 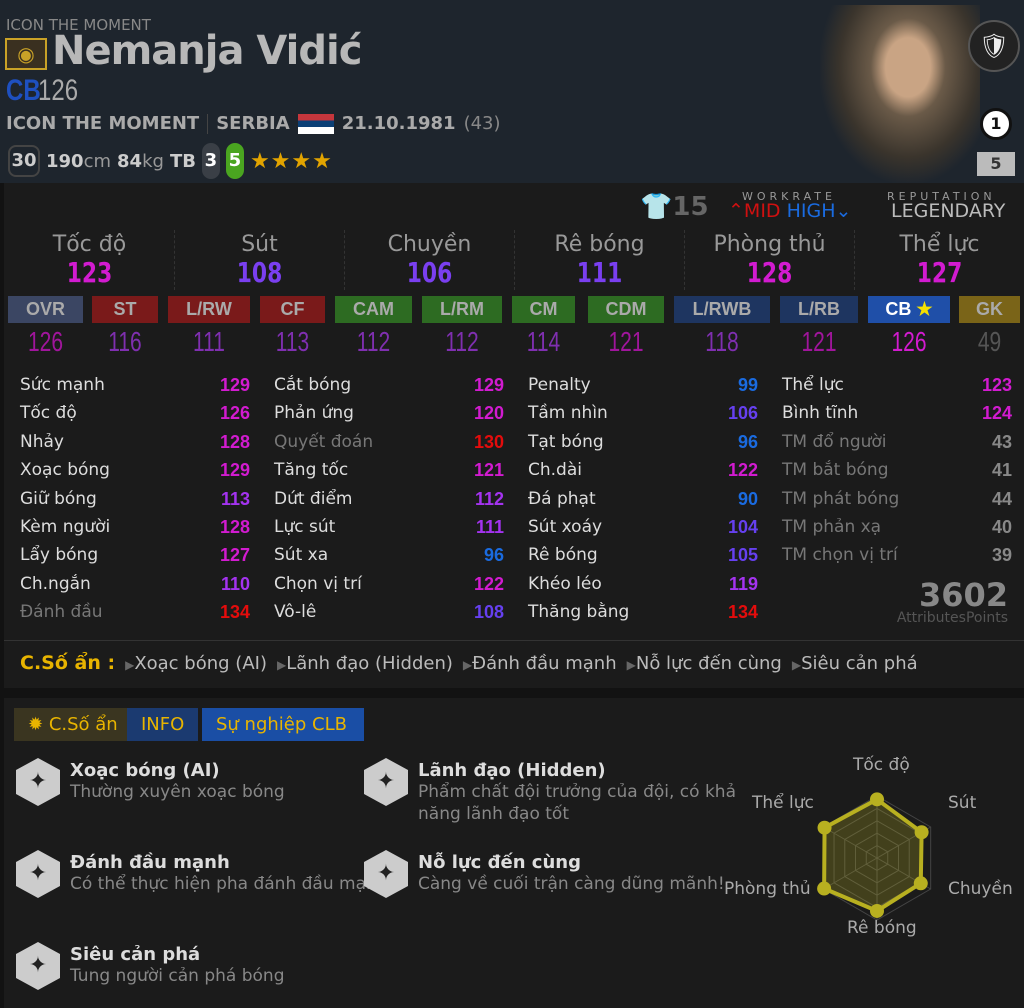 What do you see at coordinates (235, 498) in the screenshot?
I see `stat-value: 113` at bounding box center [235, 498].